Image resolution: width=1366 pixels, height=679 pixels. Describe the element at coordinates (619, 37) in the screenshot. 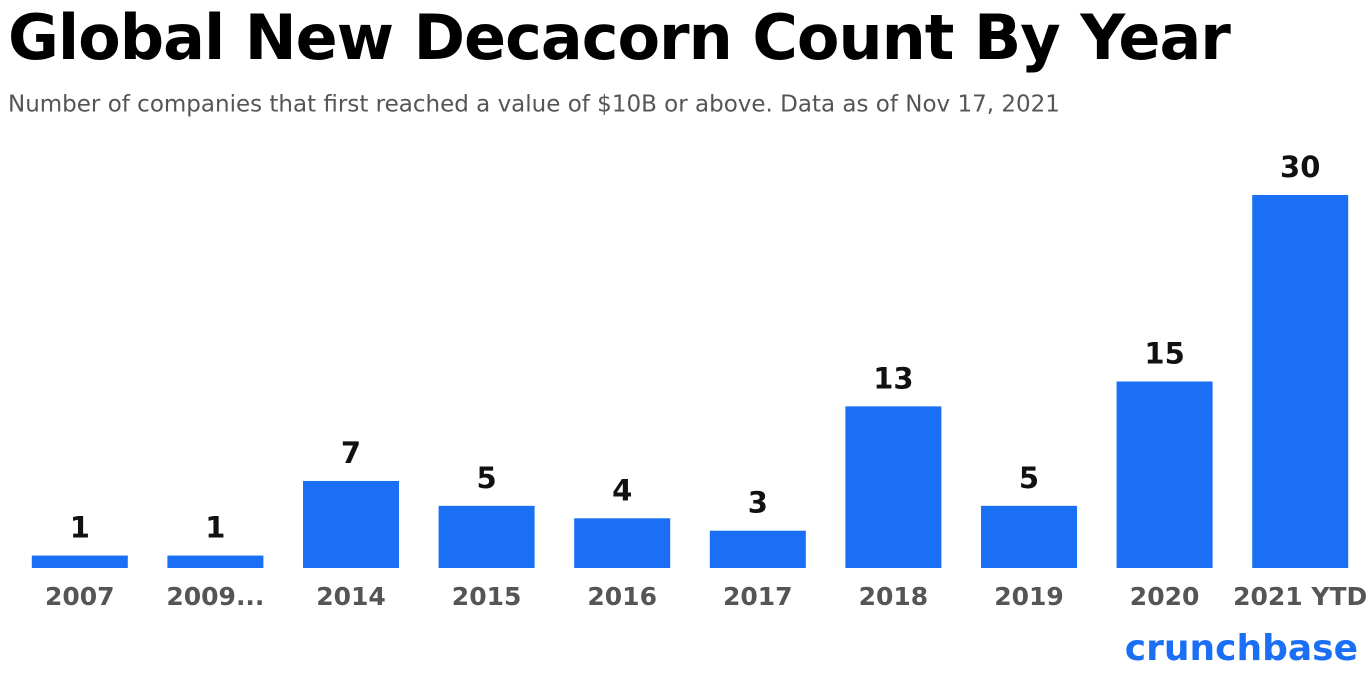

I see `chart-title: Global New Decacorn Count By Year` at that location.